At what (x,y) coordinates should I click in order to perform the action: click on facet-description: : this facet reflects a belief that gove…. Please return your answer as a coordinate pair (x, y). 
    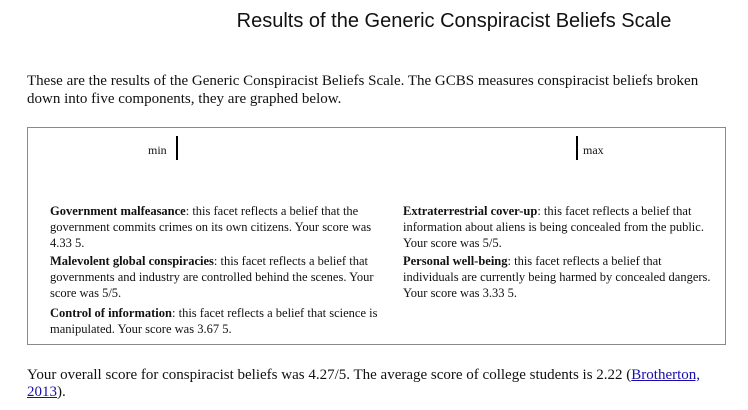
    Looking at the image, I should click on (212, 277).